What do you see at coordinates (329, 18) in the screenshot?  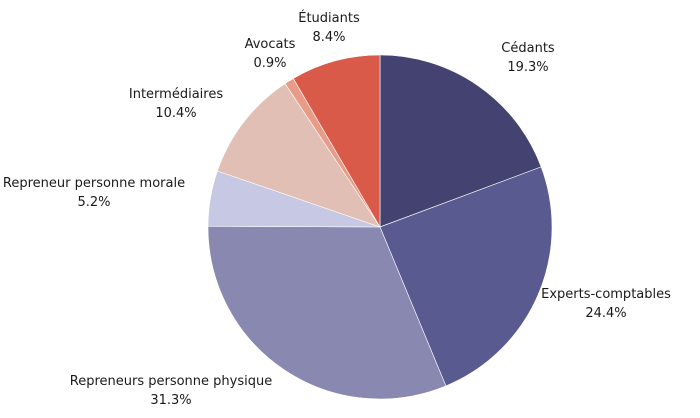 I see `slice-label-6: Étudiants` at bounding box center [329, 18].